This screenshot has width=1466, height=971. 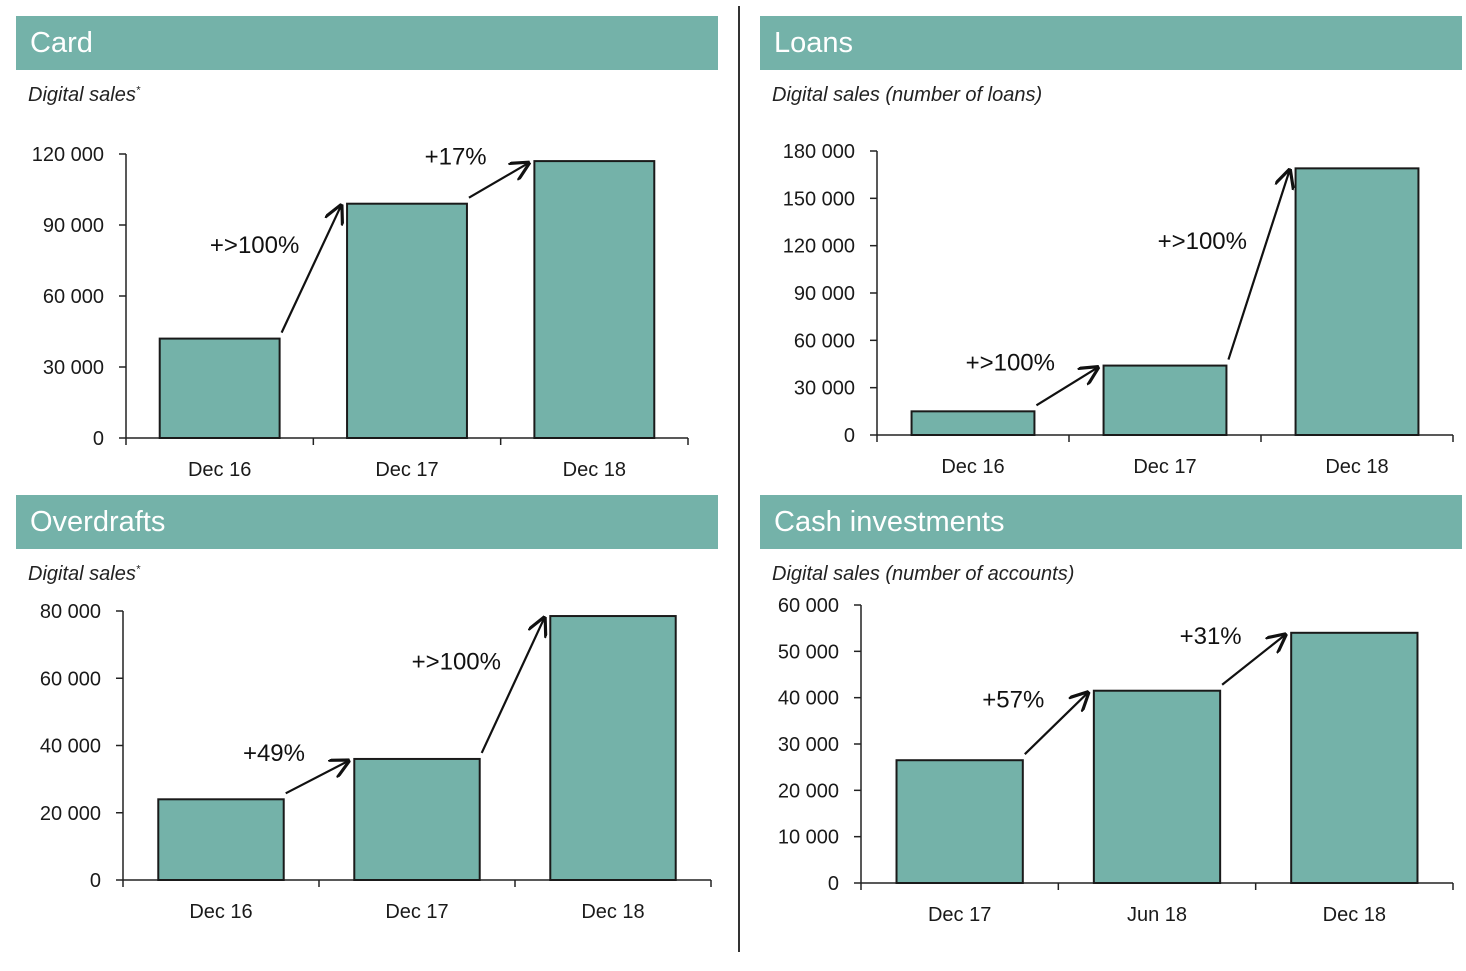 I want to click on growth-label: +17%, so click(x=456, y=156).